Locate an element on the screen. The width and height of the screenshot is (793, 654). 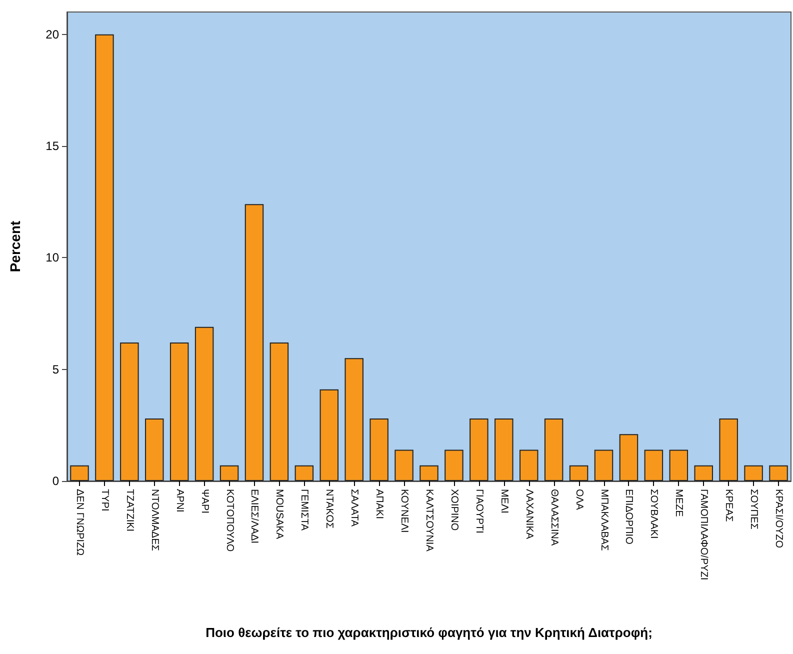
x-tick-label: ΚΟΤΟΠΟΥΛΟ is located at coordinates (229, 520).